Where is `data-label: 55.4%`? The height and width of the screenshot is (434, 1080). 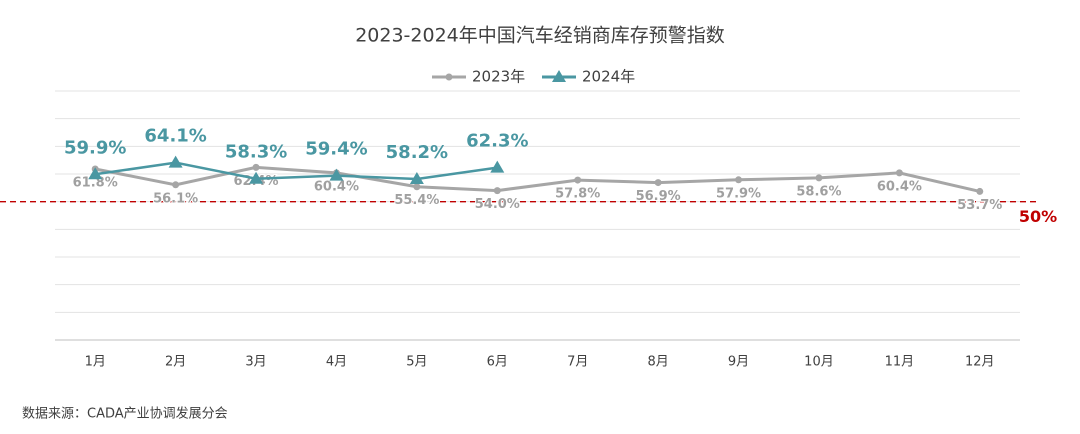 data-label: 55.4% is located at coordinates (416, 200).